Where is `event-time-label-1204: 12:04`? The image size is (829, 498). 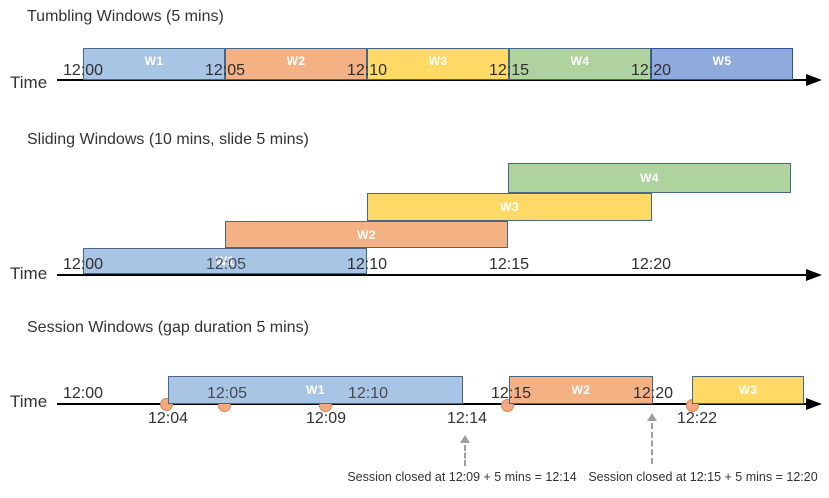
event-time-label-1204: 12:04 is located at coordinates (168, 418).